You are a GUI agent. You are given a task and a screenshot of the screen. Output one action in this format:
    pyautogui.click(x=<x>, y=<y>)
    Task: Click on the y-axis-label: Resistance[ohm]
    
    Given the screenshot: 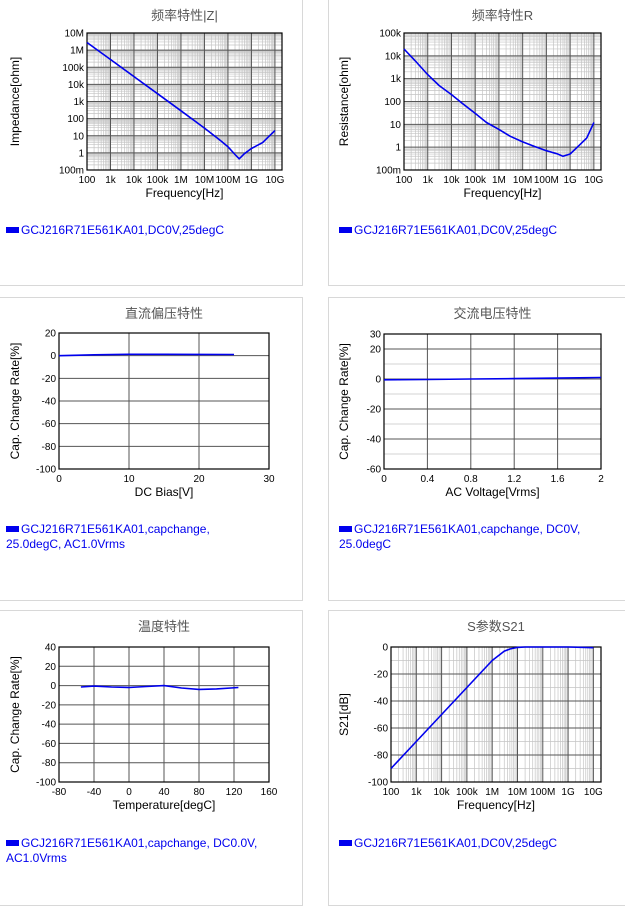 What is the action you would take?
    pyautogui.click(x=344, y=101)
    